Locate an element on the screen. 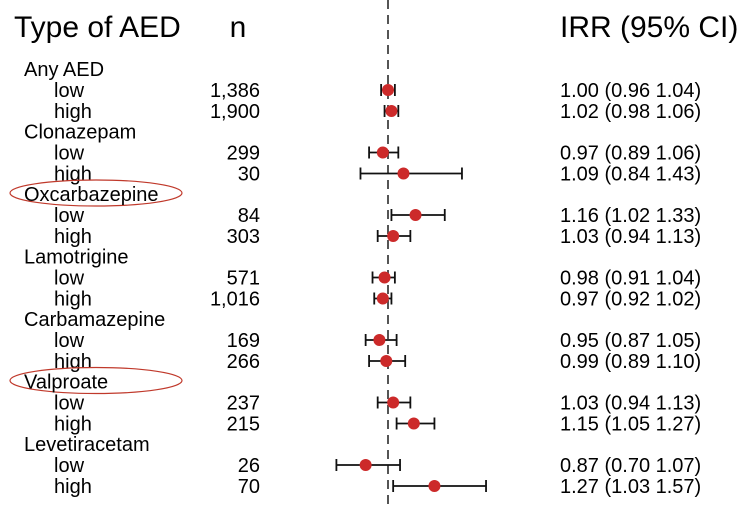 This screenshot has height=506, width=739. row-irr-ci: 1.15 (1.05 1.27) is located at coordinates (630, 425).